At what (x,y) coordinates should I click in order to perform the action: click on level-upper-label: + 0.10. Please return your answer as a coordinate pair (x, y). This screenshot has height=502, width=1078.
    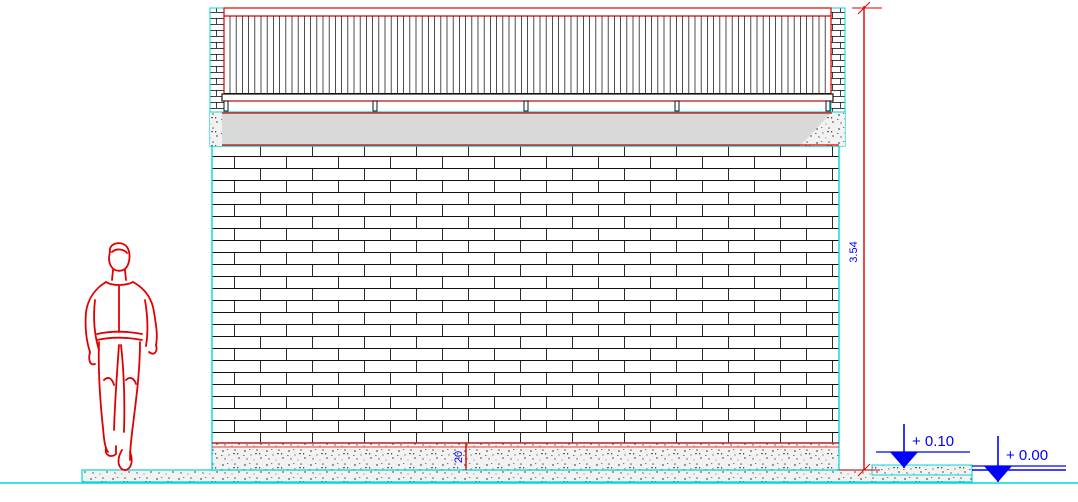
    Looking at the image, I should click on (933, 441).